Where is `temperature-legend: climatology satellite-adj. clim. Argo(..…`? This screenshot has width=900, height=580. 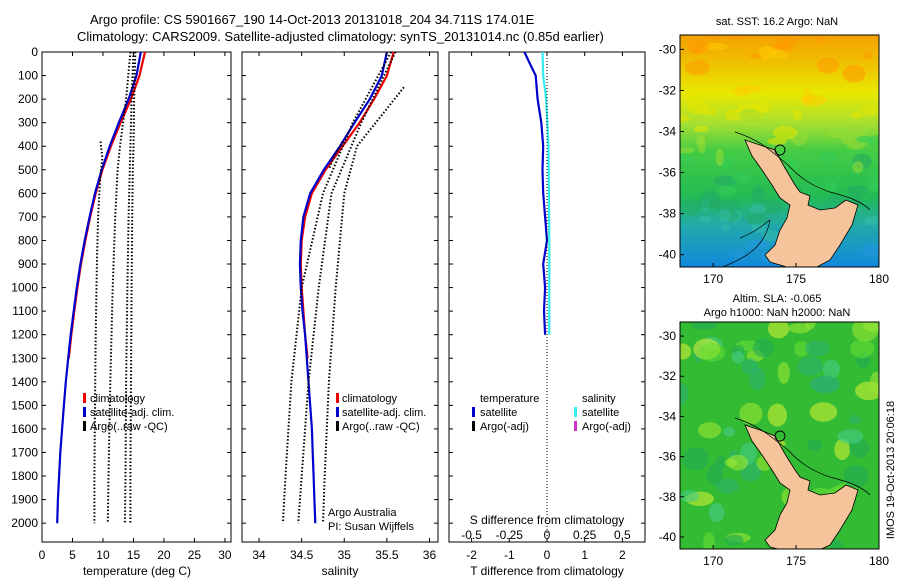
temperature-legend: climatology satellite-adj. clim. Argo(..… is located at coordinates (128, 413).